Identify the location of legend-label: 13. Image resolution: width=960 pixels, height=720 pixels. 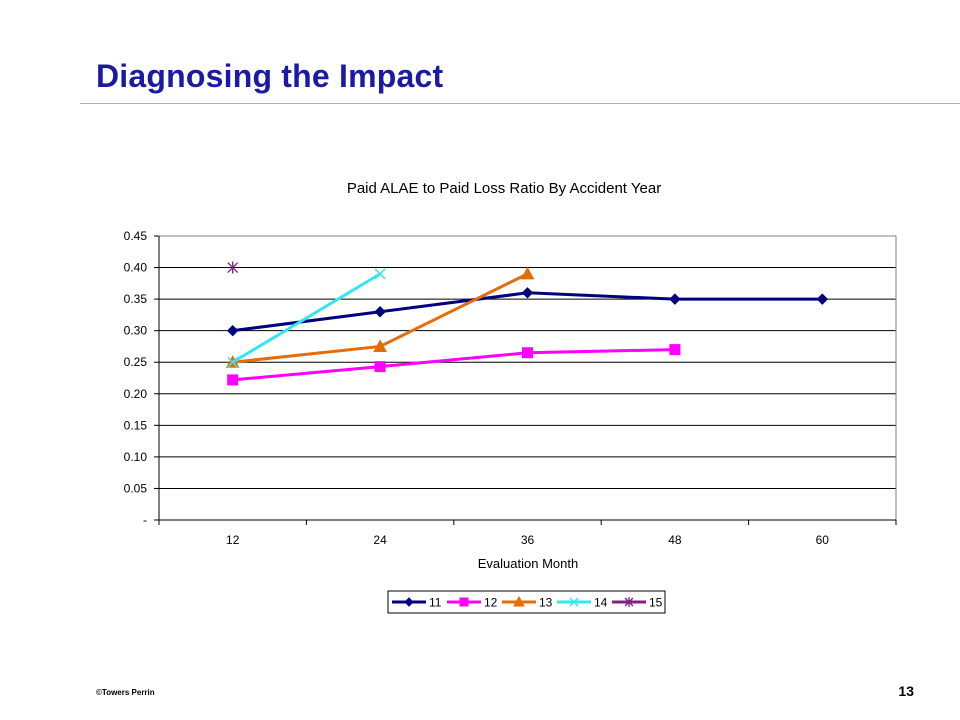
(546, 603).